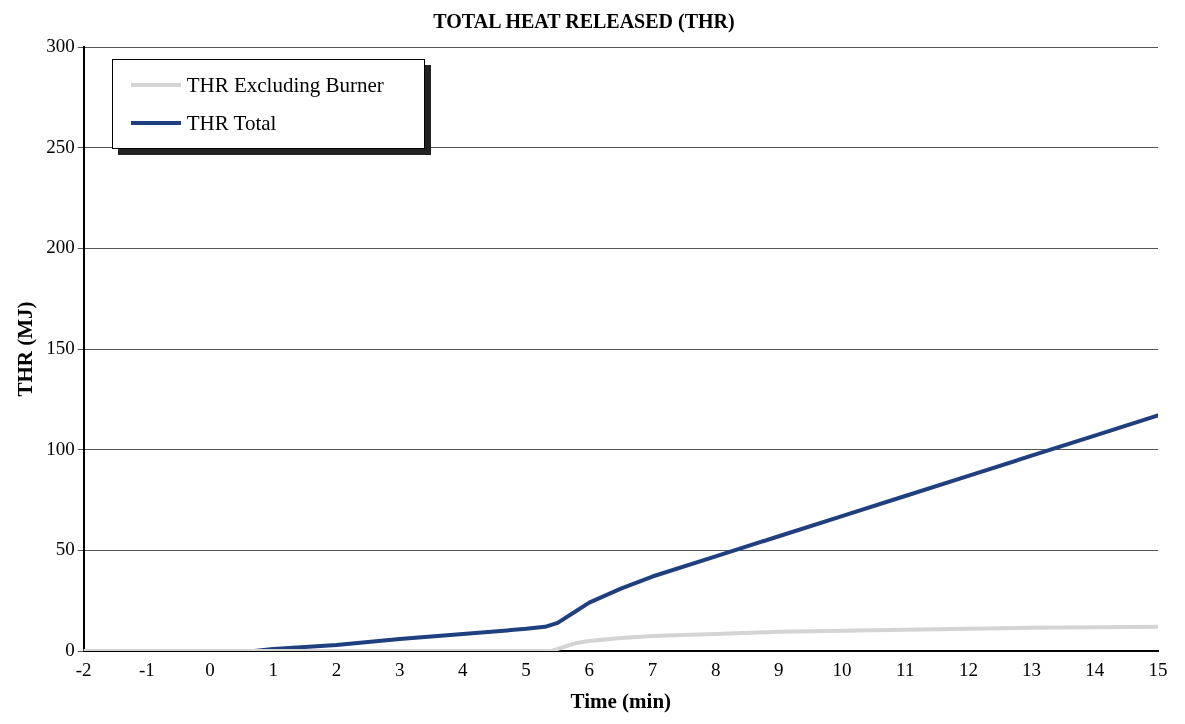 The width and height of the screenshot is (1185, 724). I want to click on x-tick-label: 6, so click(589, 670).